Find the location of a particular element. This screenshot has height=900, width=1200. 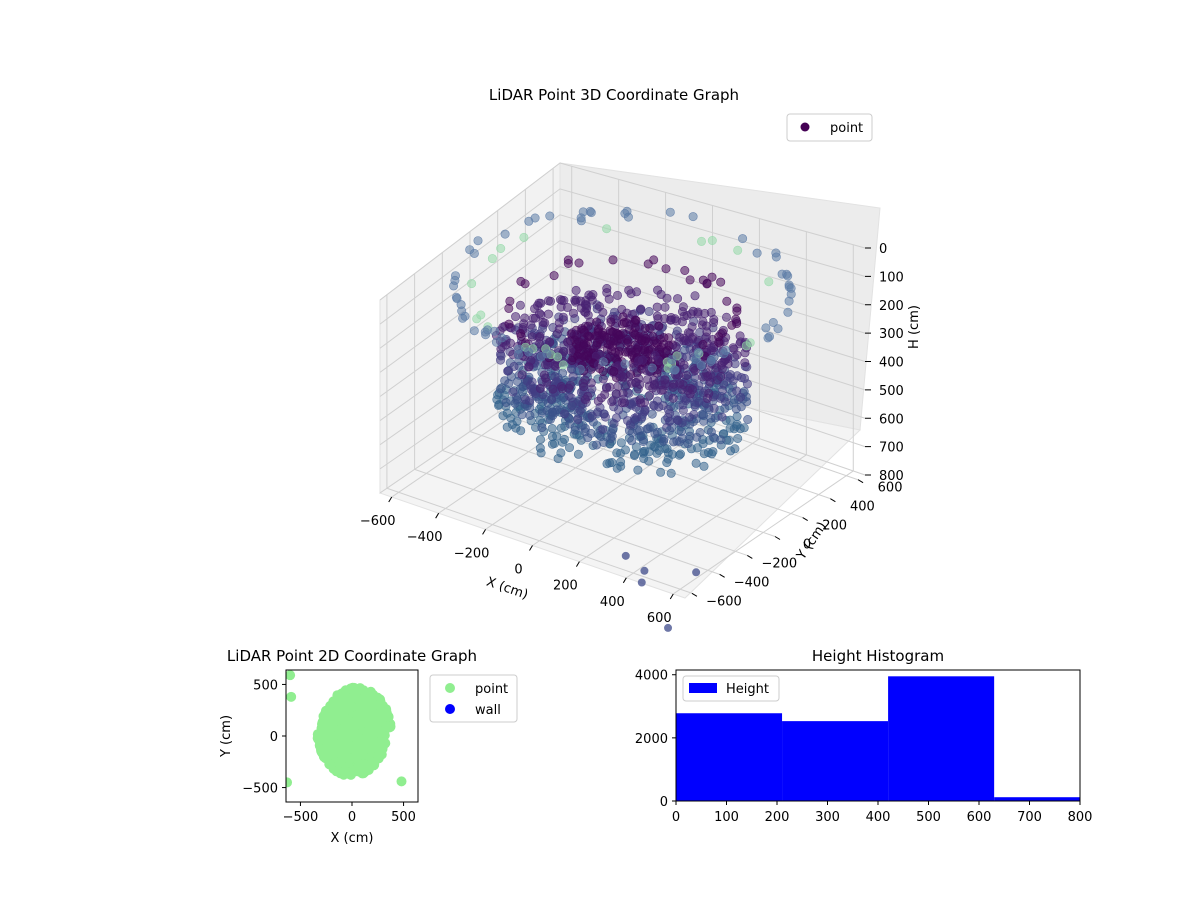

y-tick-3d: 0 is located at coordinates (807, 545).